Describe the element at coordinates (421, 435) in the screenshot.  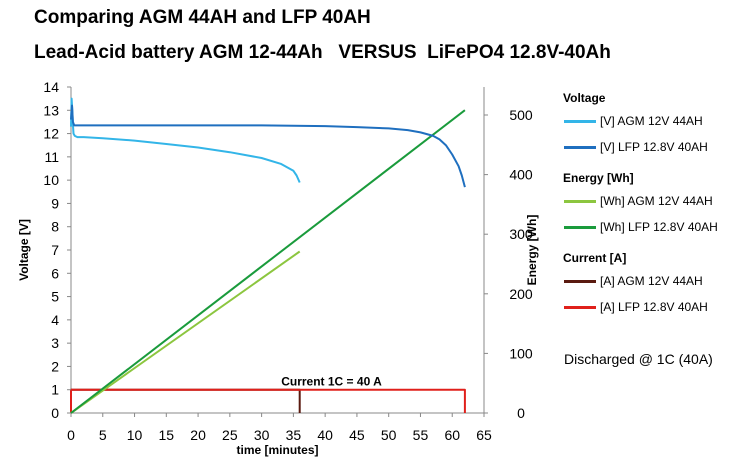
I see `x-tick-label: 55` at that location.